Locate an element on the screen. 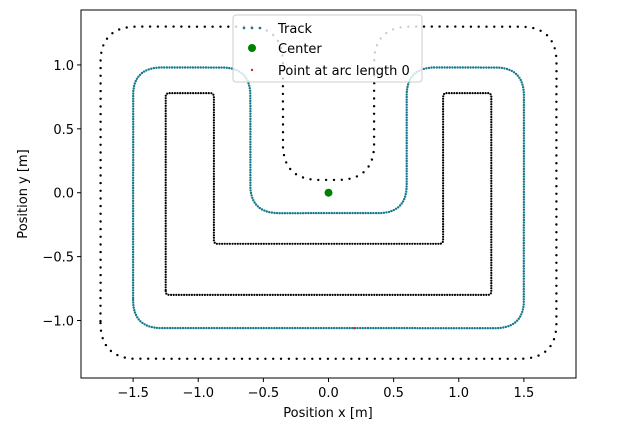  y-tick-label: −1.0 is located at coordinates (58, 322).